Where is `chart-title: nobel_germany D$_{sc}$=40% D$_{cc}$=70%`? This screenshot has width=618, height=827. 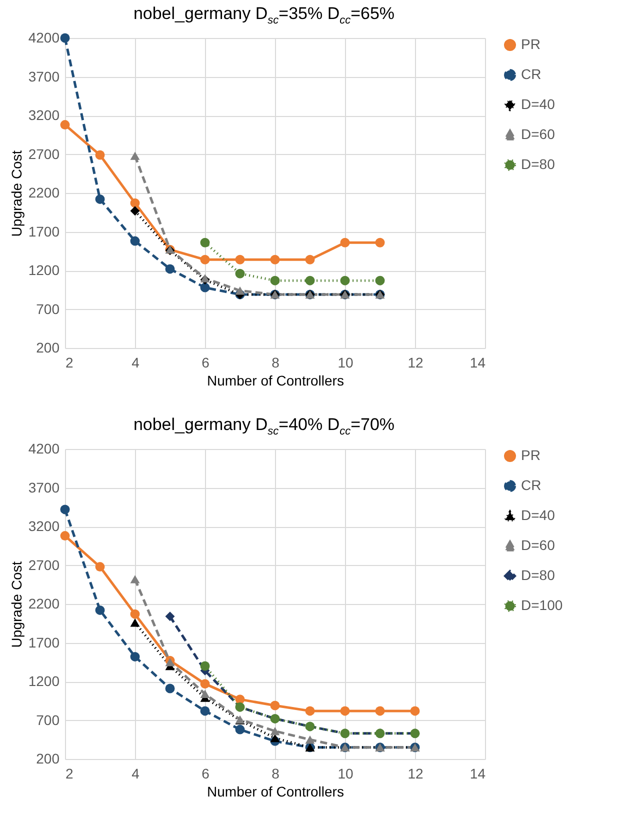
chart-title: nobel_germany D$_{sc}$=40% D$_{cc}$=70% is located at coordinates (264, 426).